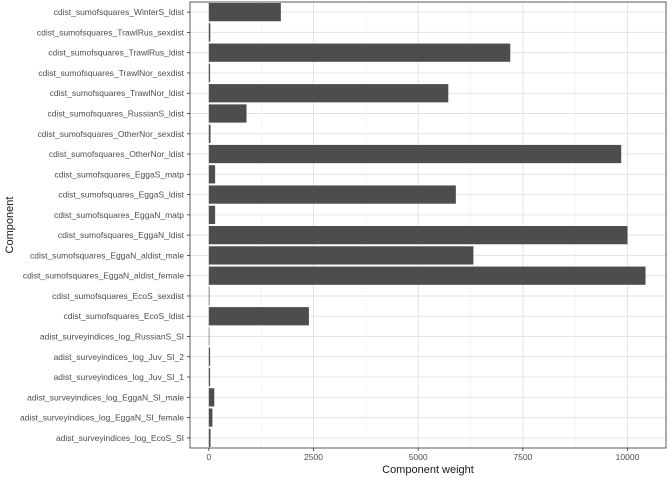 This screenshot has height=480, width=672. Describe the element at coordinates (124, 316) in the screenshot. I see `y-tick-label: cdist_sumofsquares_EcoS_ldist` at that location.